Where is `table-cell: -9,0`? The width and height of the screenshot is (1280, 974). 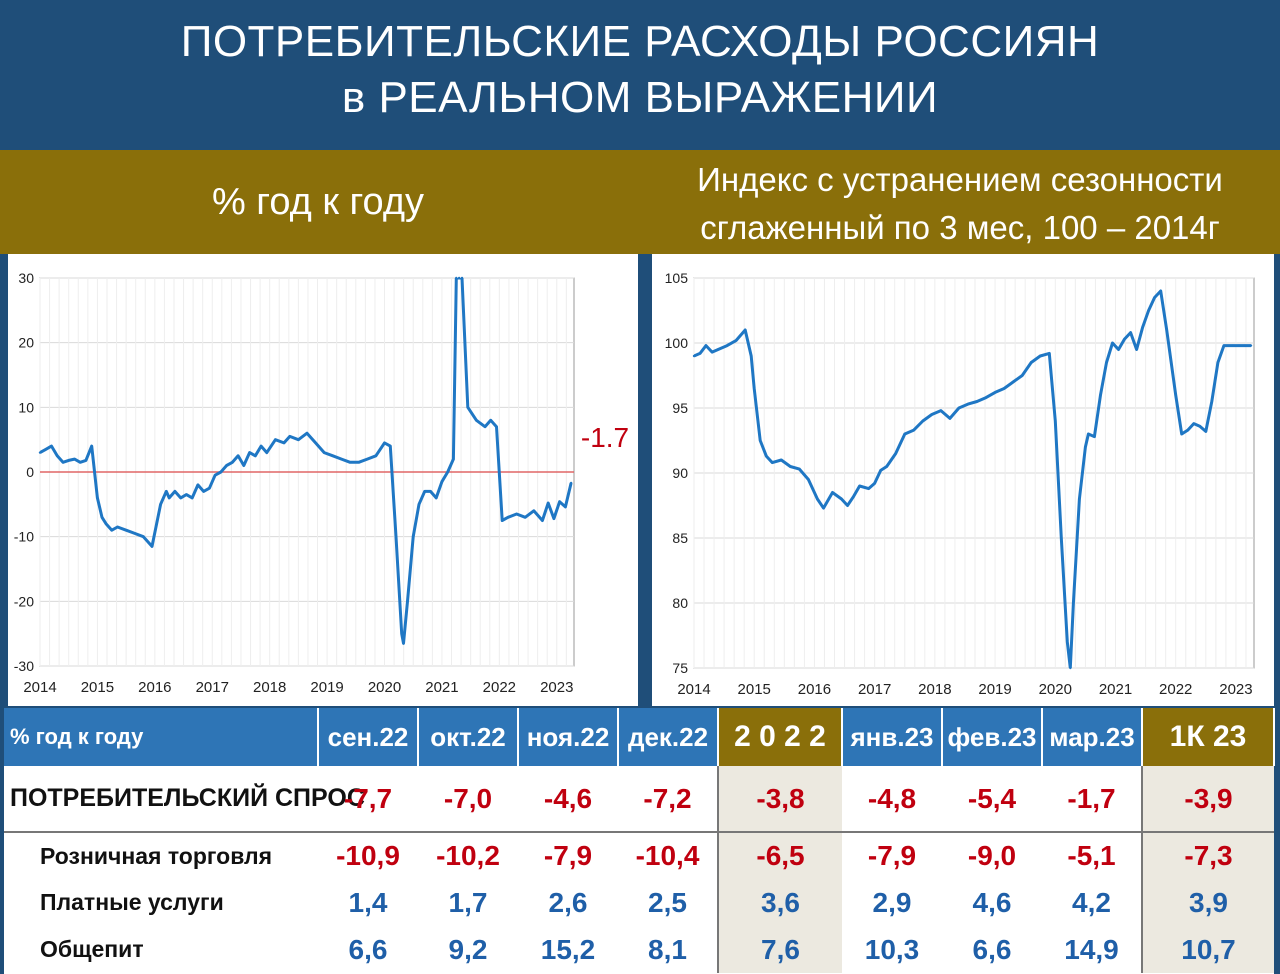
table-cell: -9,0 is located at coordinates (992, 855).